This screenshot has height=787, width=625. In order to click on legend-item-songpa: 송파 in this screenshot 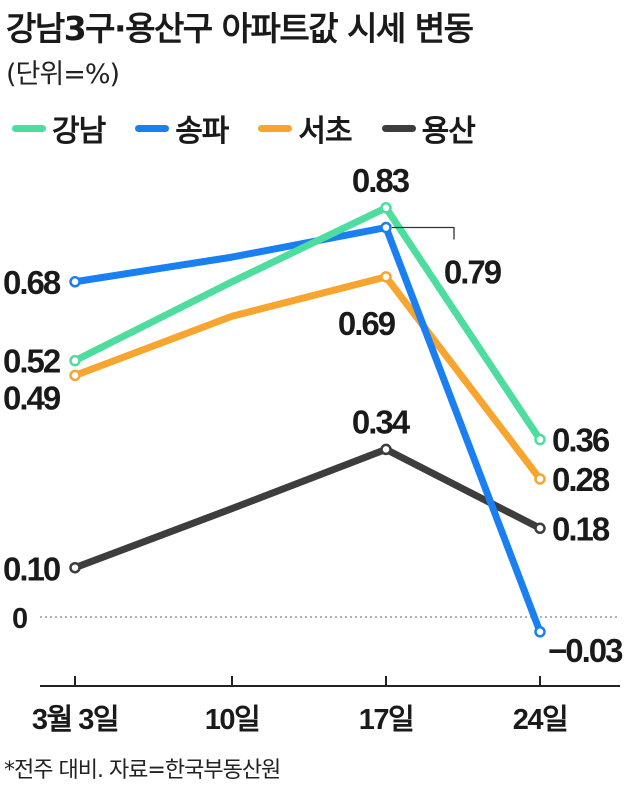, I will do `click(182, 128)`.